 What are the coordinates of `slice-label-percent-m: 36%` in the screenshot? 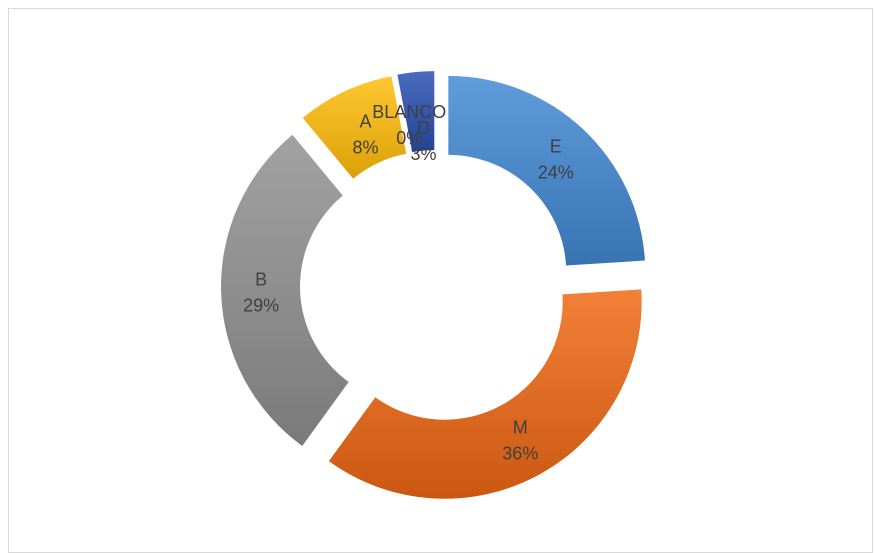 It's located at (520, 453).